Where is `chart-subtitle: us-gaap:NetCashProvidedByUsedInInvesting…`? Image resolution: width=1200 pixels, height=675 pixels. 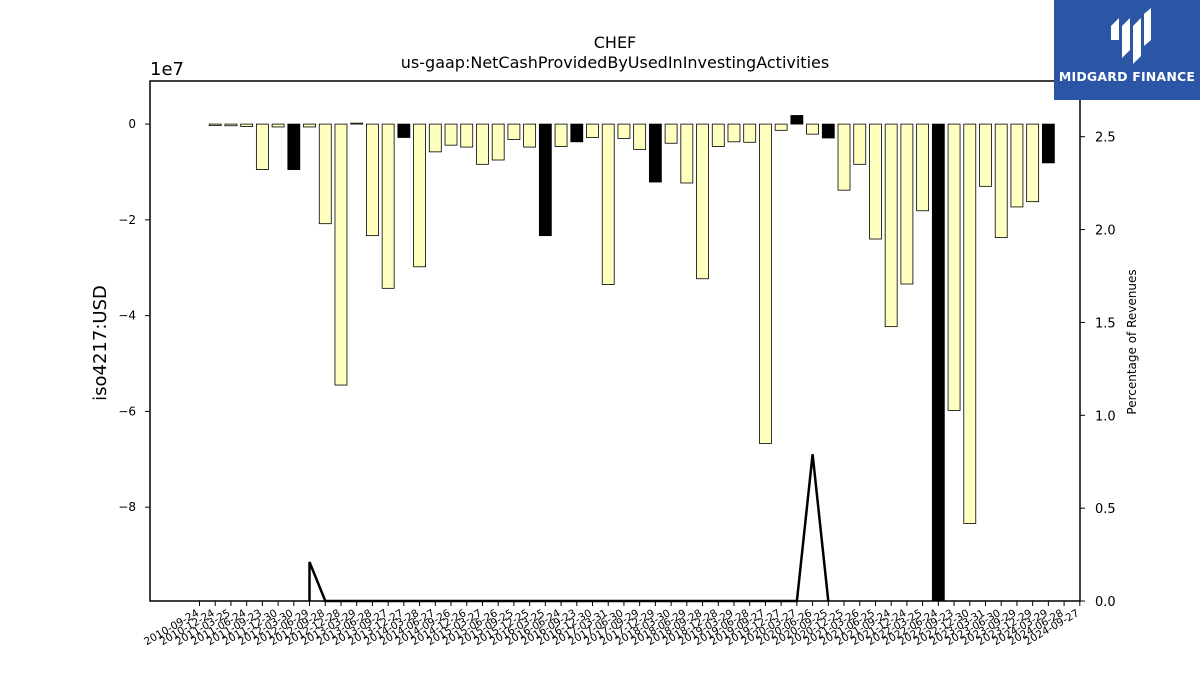 chart-subtitle: us-gaap:NetCashProvidedByUsedInInvesting… is located at coordinates (615, 62).